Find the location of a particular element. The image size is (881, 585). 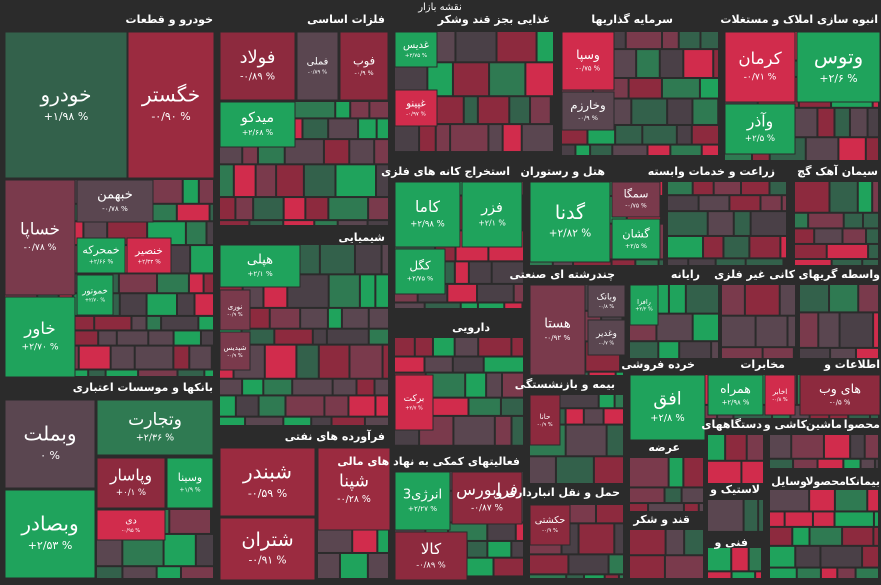

sector-title: محصولا is located at coordinates (825, 481).